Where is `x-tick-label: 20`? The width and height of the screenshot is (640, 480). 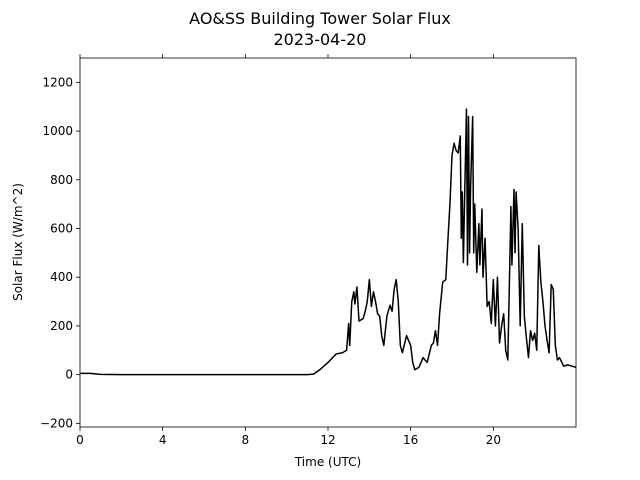
x-tick-label: 20 is located at coordinates (493, 440).